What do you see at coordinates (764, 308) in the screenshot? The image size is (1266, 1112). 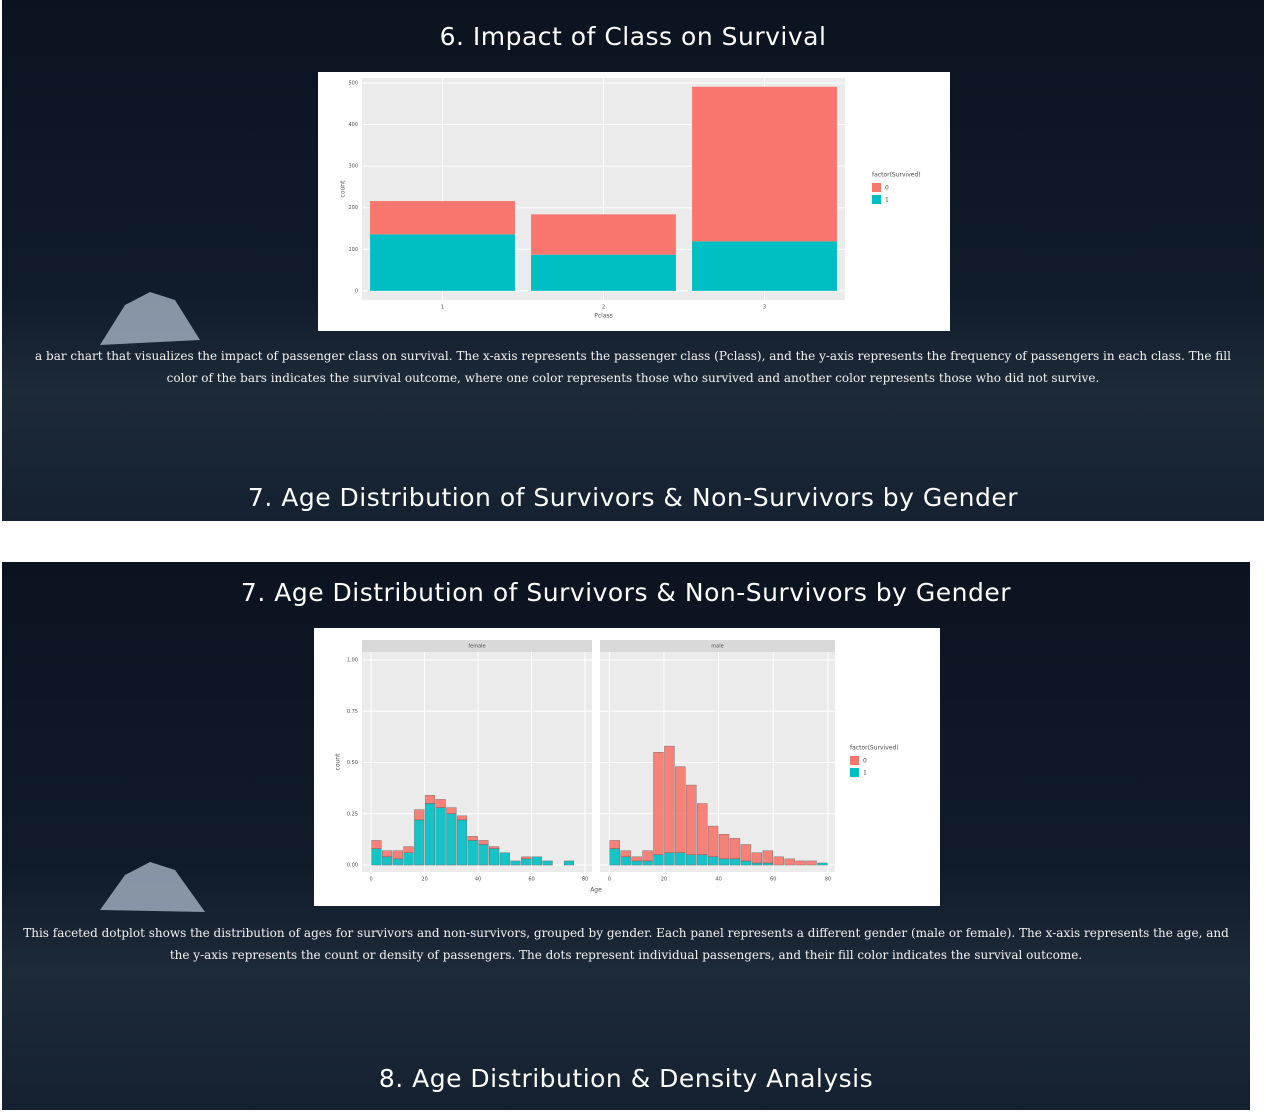 I see `x-tick-label: 3` at bounding box center [764, 308].